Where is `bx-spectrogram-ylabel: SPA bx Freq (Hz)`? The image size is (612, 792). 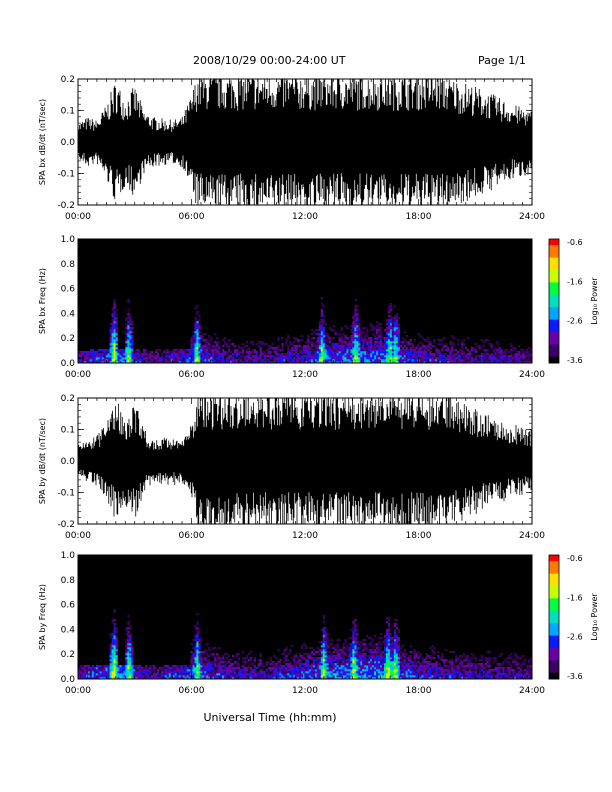 bx-spectrogram-ylabel: SPA bx Freq (Hz) is located at coordinates (42, 301).